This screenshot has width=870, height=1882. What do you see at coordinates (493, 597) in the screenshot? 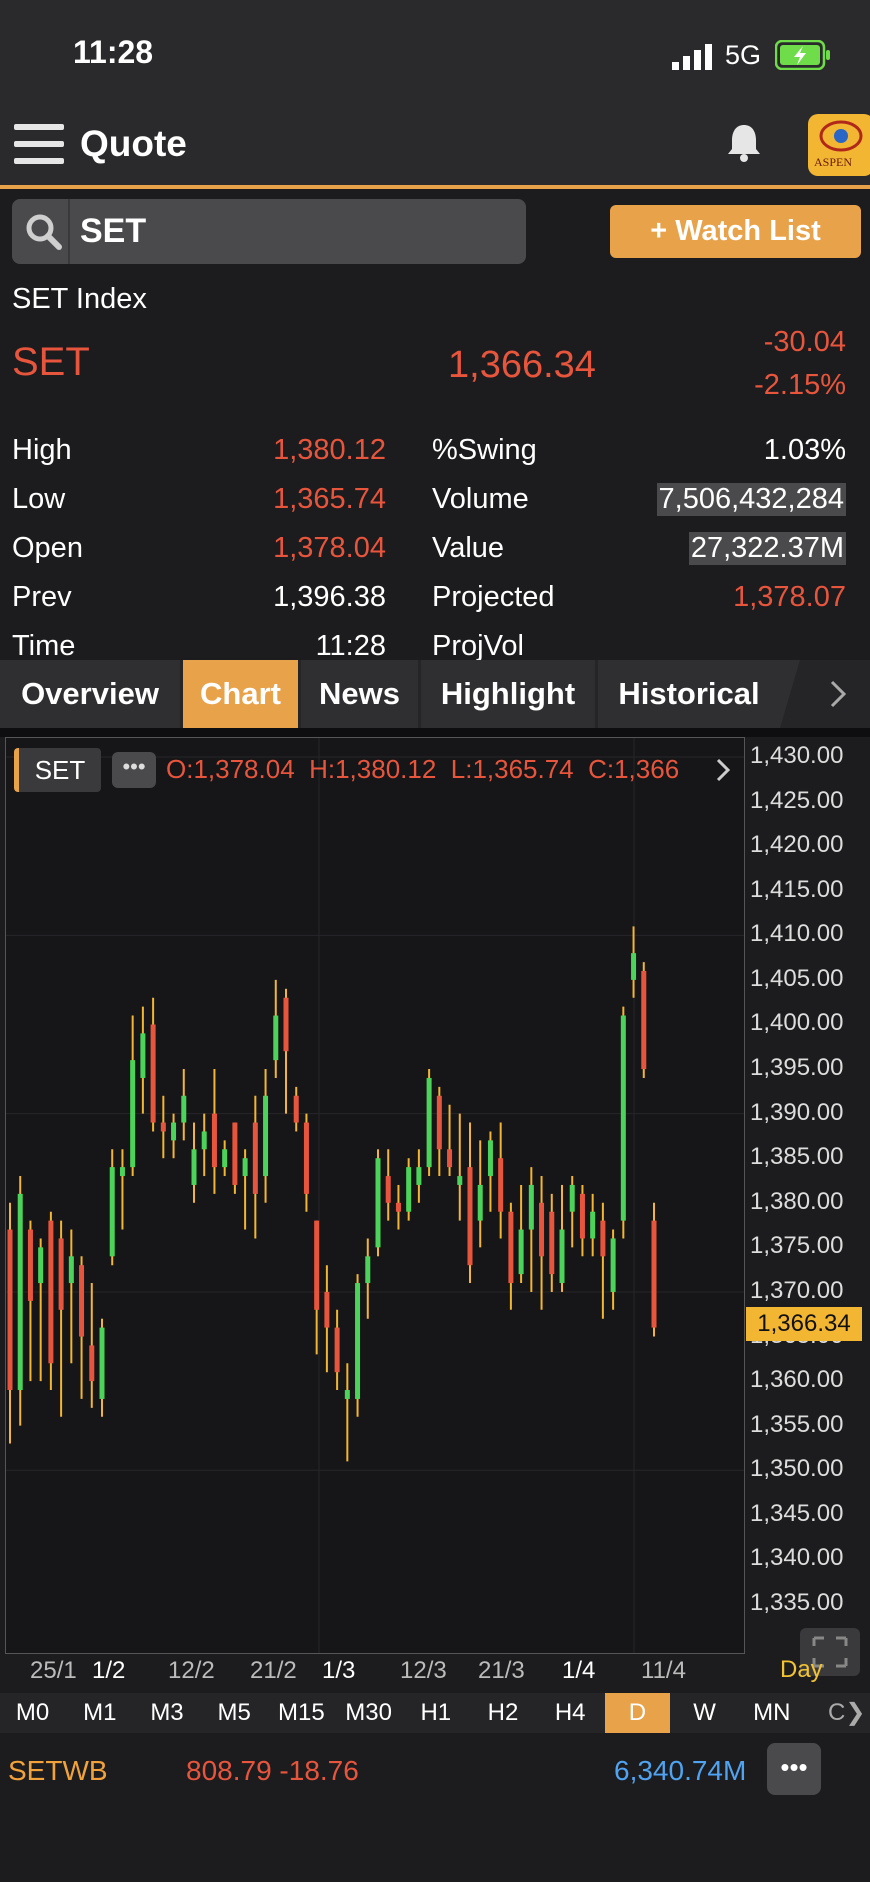
I see `stat-label-projected: Projected` at bounding box center [493, 597].